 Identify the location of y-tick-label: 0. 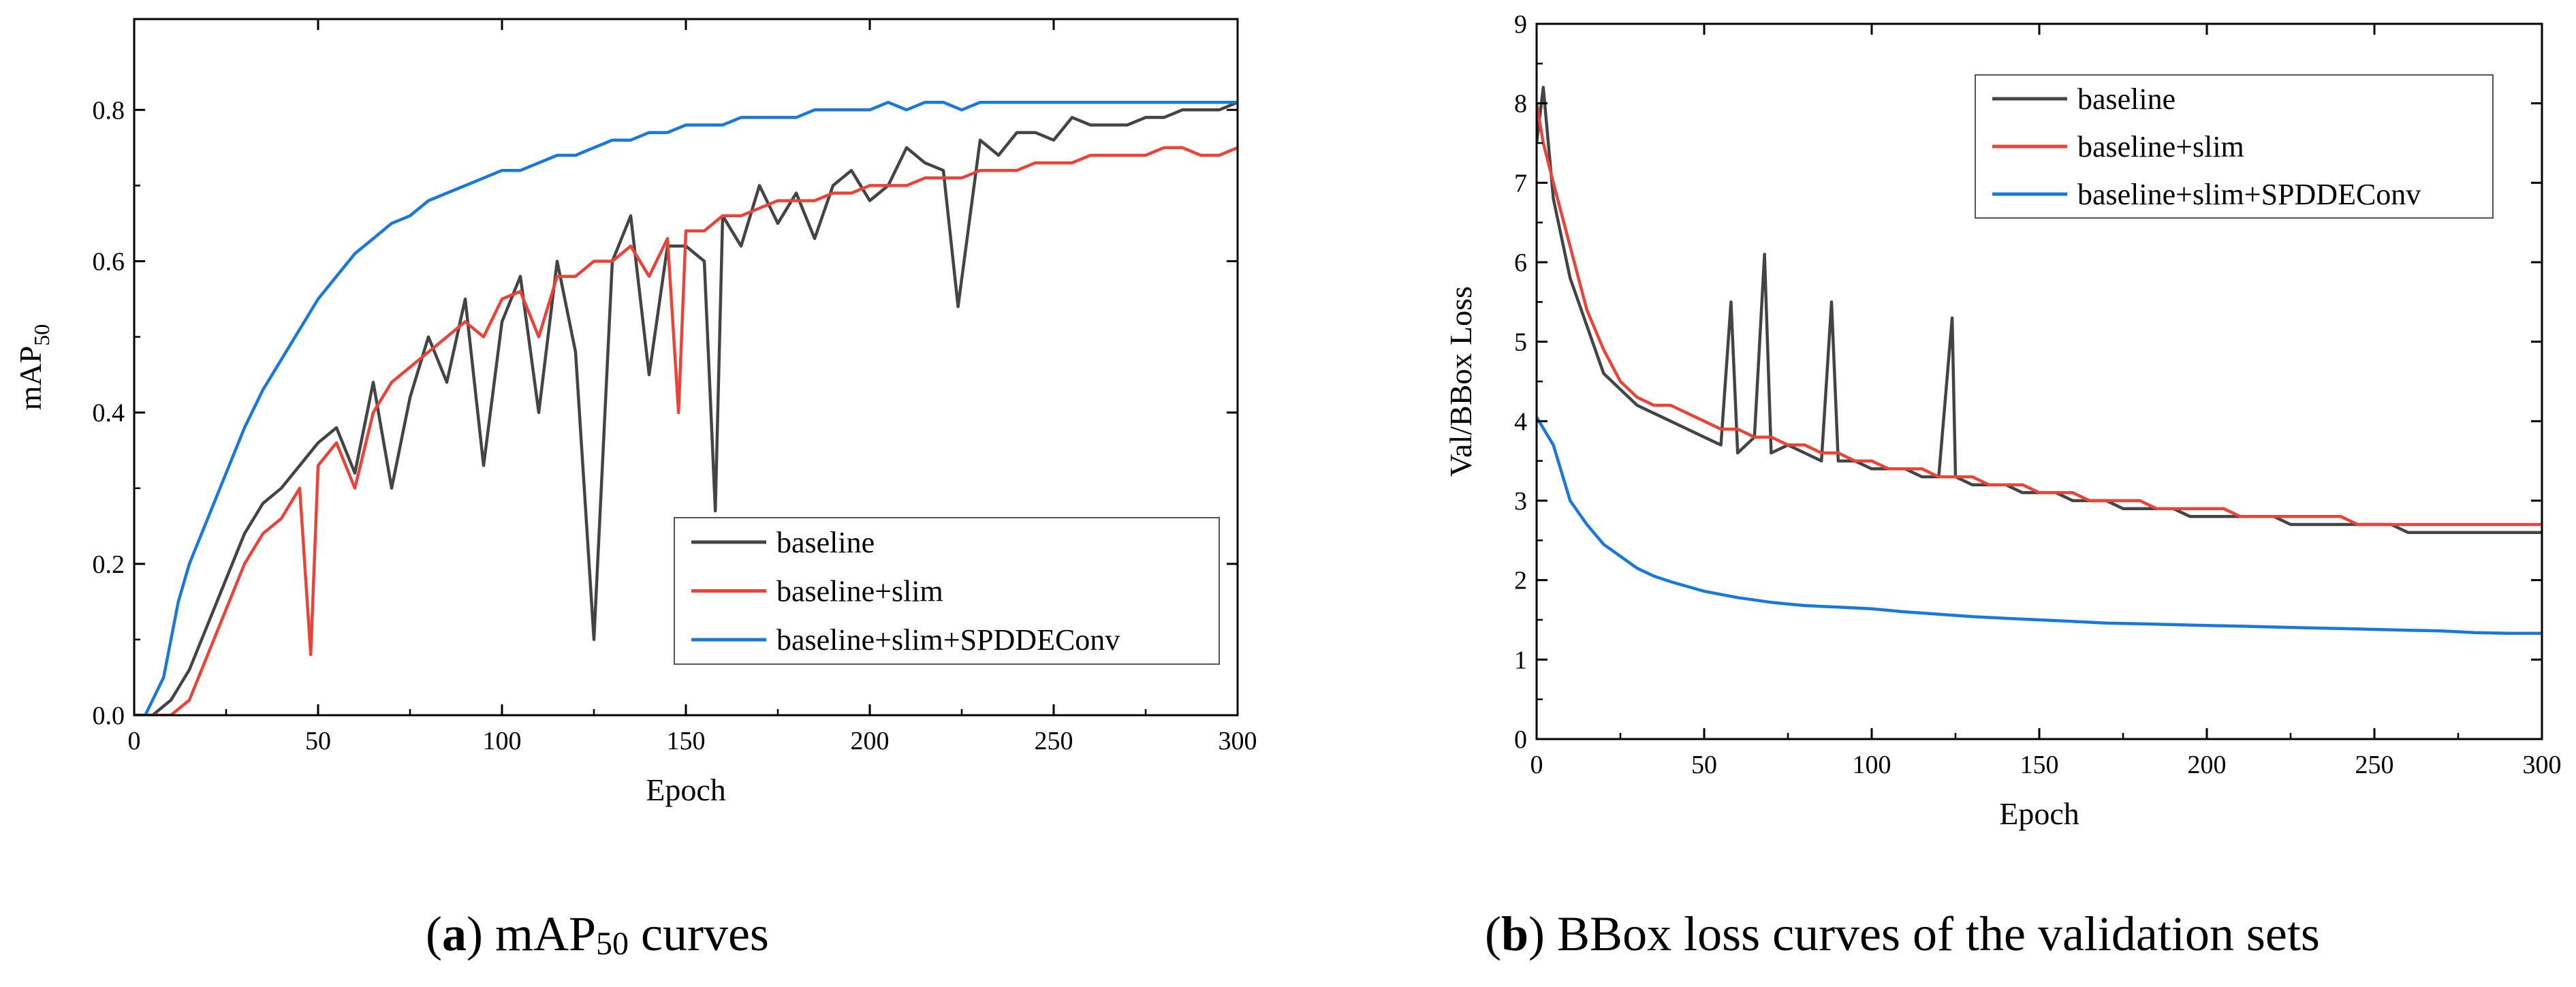
(1521, 739).